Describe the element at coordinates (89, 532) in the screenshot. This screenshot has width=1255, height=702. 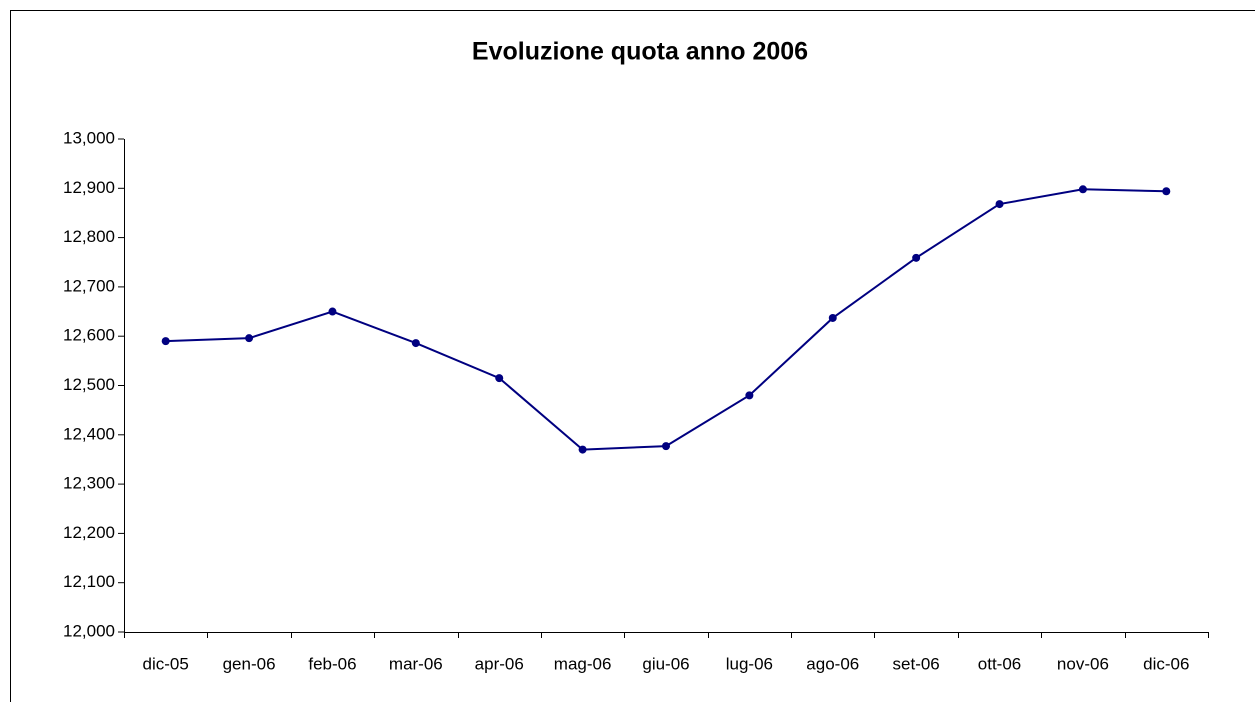
I see `y-tick-label: 12,200` at that location.